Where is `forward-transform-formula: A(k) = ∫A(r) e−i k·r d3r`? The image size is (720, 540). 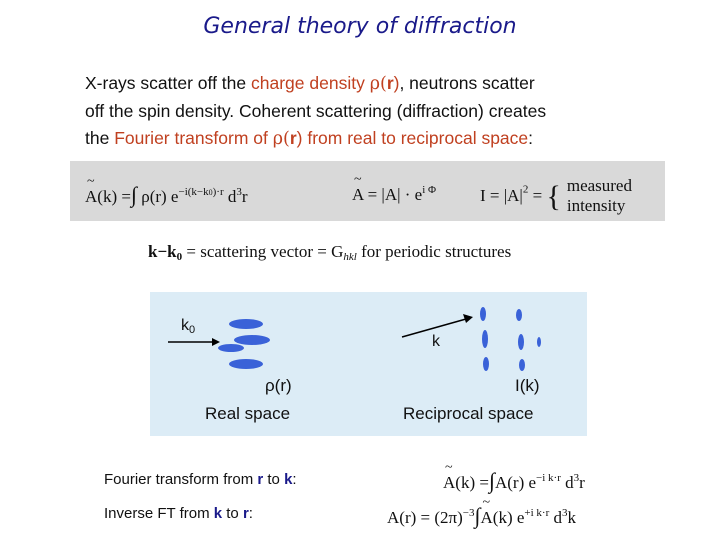
forward-transform-formula: A(k) = ∫A(r) e−i k·r d3r is located at coordinates (514, 477).